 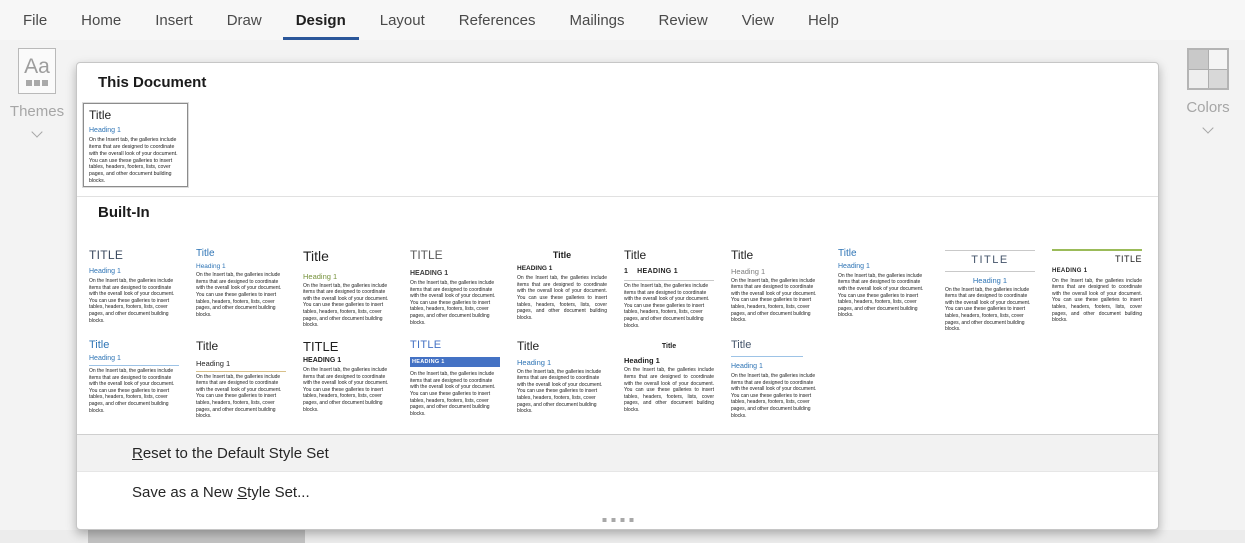 I want to click on reset-default-style-set-item: Reset to the Default Style Set, so click(x=617, y=453).